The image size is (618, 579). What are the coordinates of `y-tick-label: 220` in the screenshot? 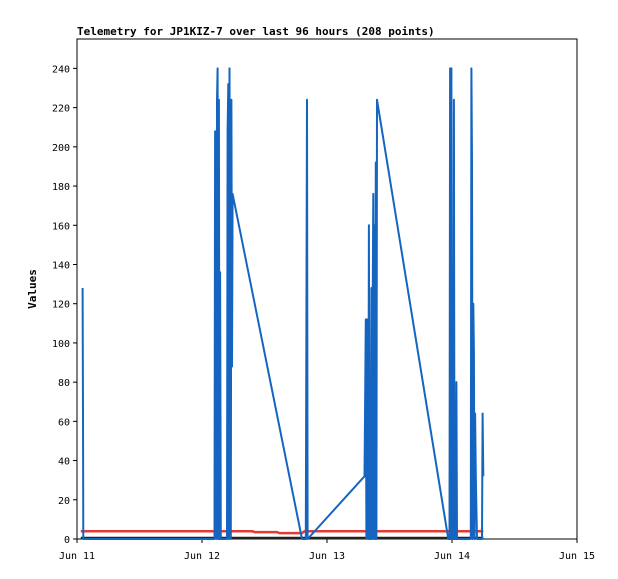 It's located at (61, 109).